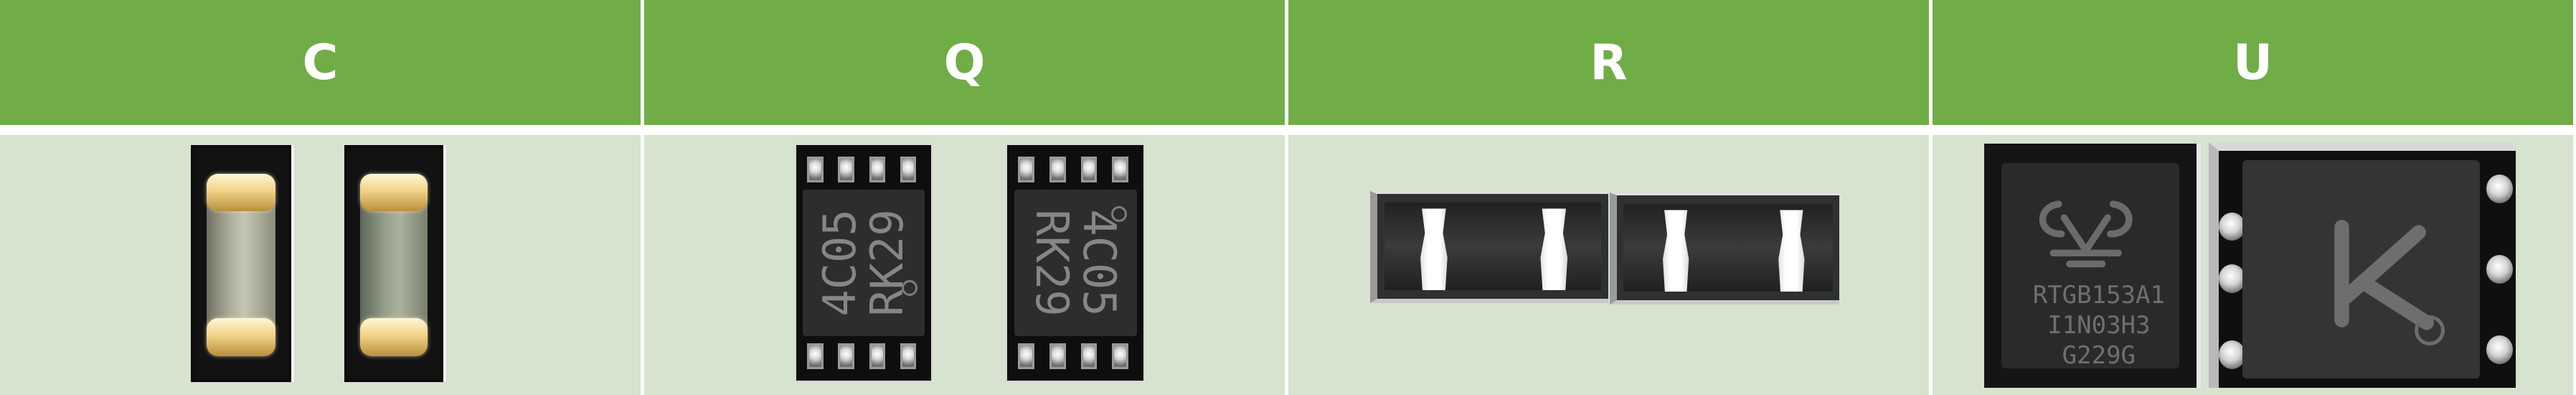  Describe the element at coordinates (2384, 274) in the screenshot. I see `package-marking-glyph` at that location.